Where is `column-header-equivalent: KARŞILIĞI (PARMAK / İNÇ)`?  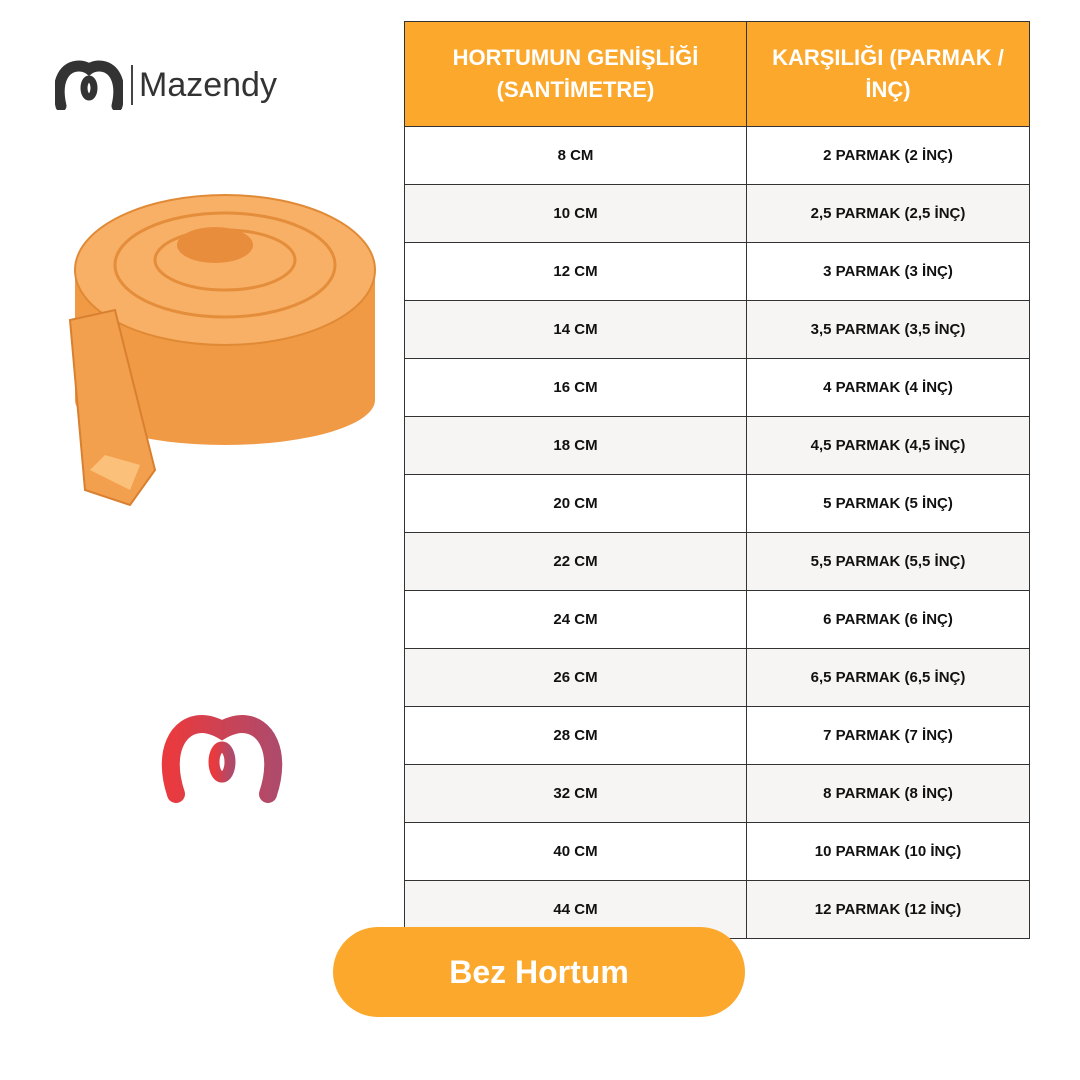 column-header-equivalent: KARŞILIĞI (PARMAK / İNÇ) is located at coordinates (888, 74).